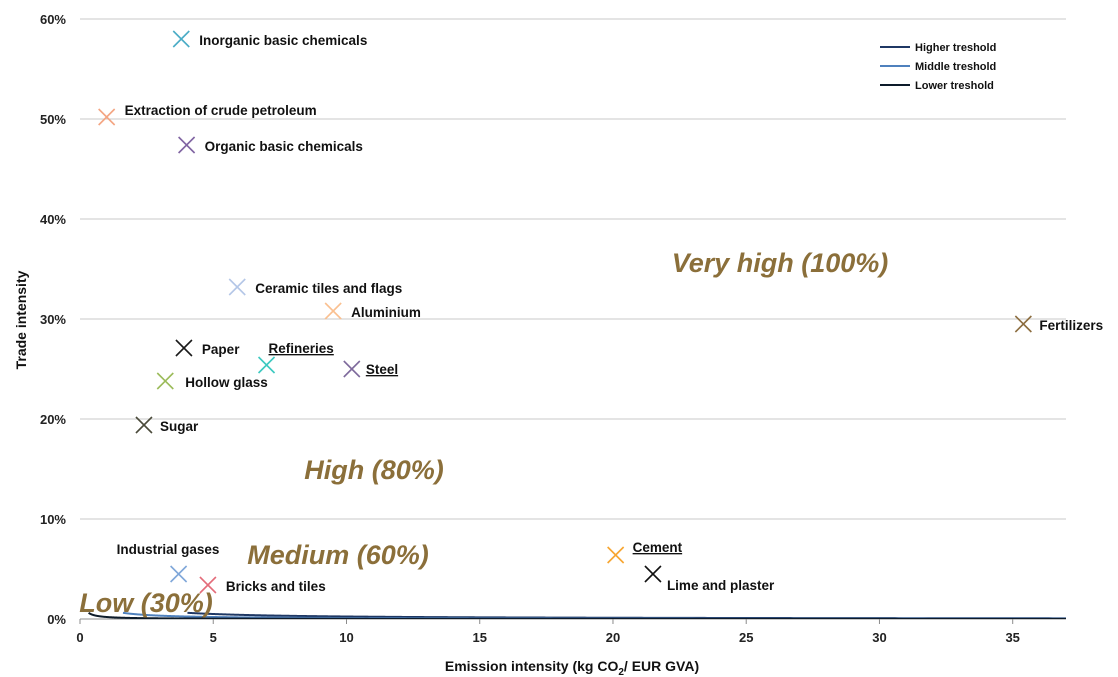 This screenshot has height=677, width=1118. What do you see at coordinates (53, 119) in the screenshot?
I see `y-tick-label: 50%` at bounding box center [53, 119].